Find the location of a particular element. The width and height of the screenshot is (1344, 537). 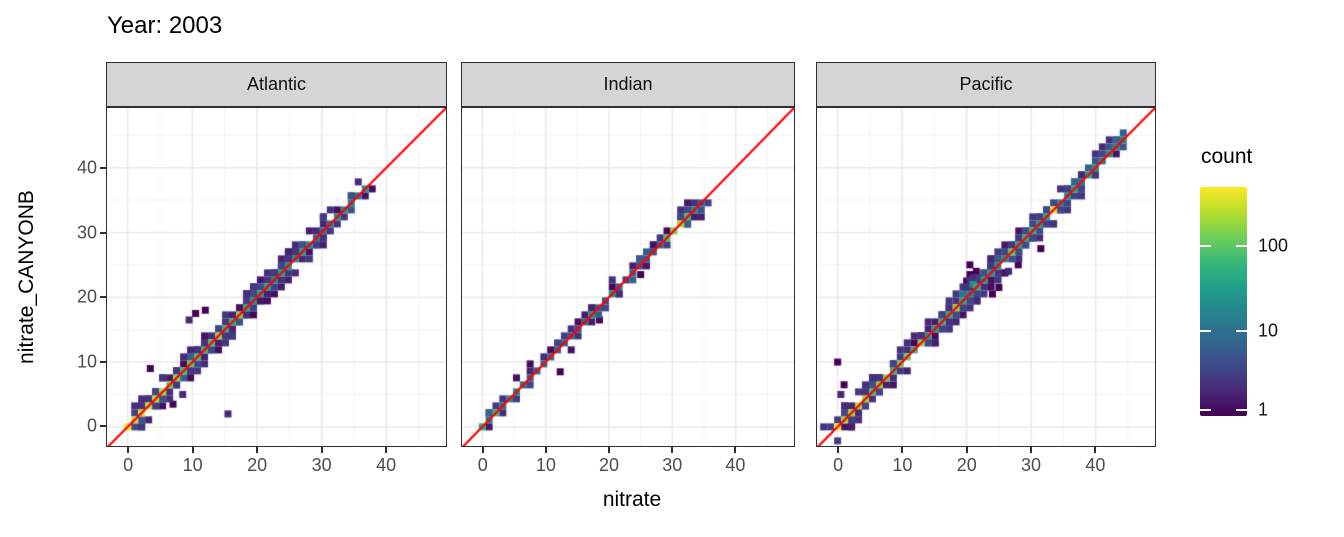

facet-strip-label: Atlantic is located at coordinates (276, 84).